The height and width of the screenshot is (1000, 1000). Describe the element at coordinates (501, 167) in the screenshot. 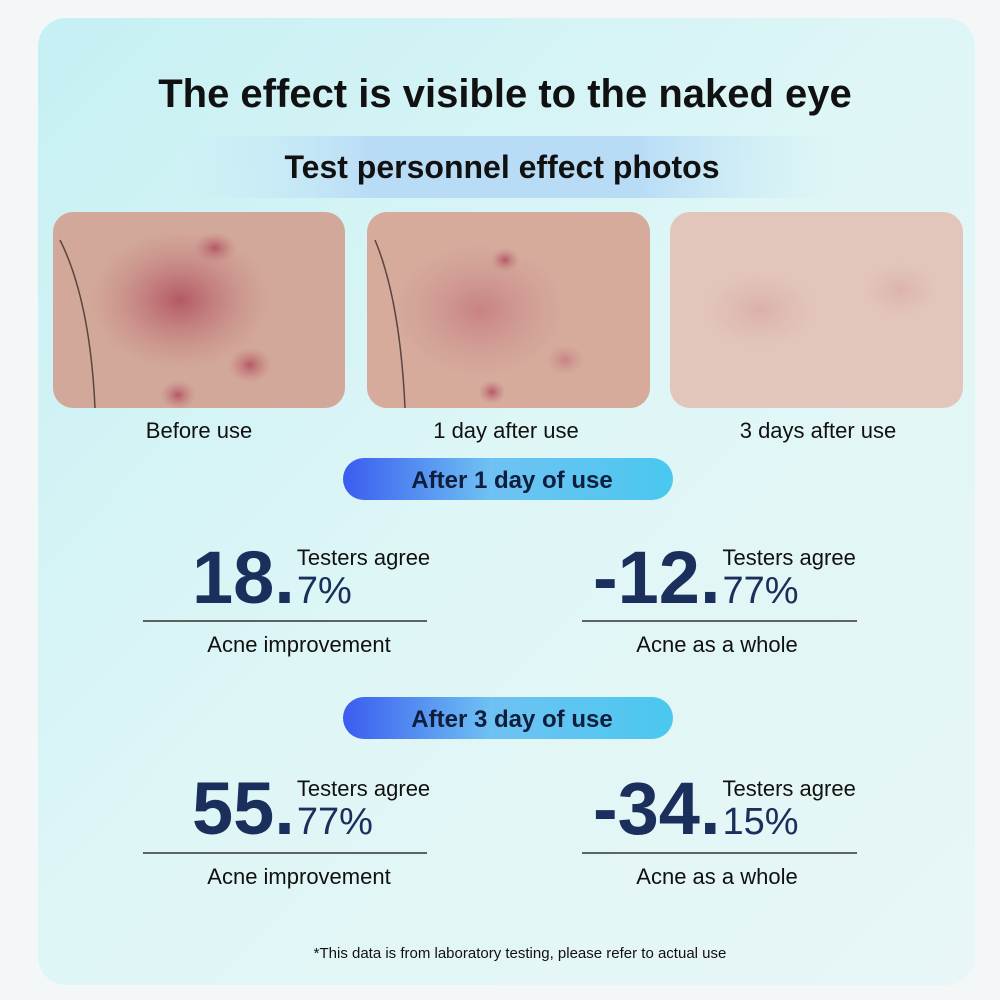

I see `subtitle: Test personnel effect photos` at that location.